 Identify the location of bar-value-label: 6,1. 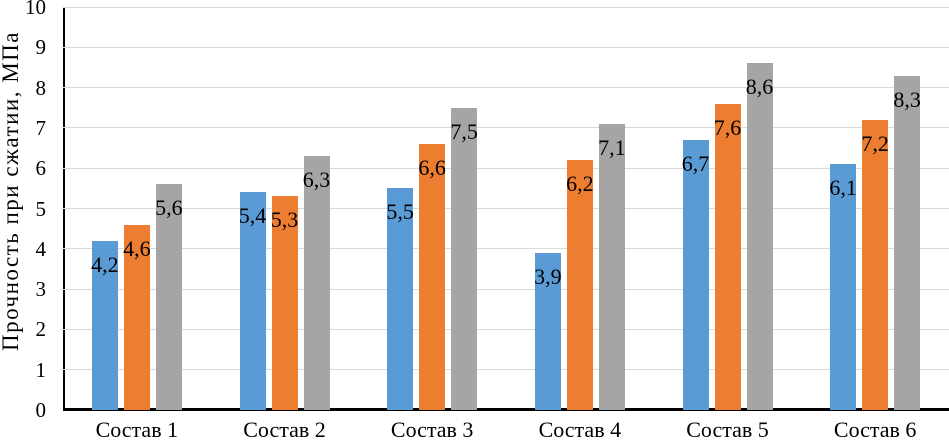
(843, 188).